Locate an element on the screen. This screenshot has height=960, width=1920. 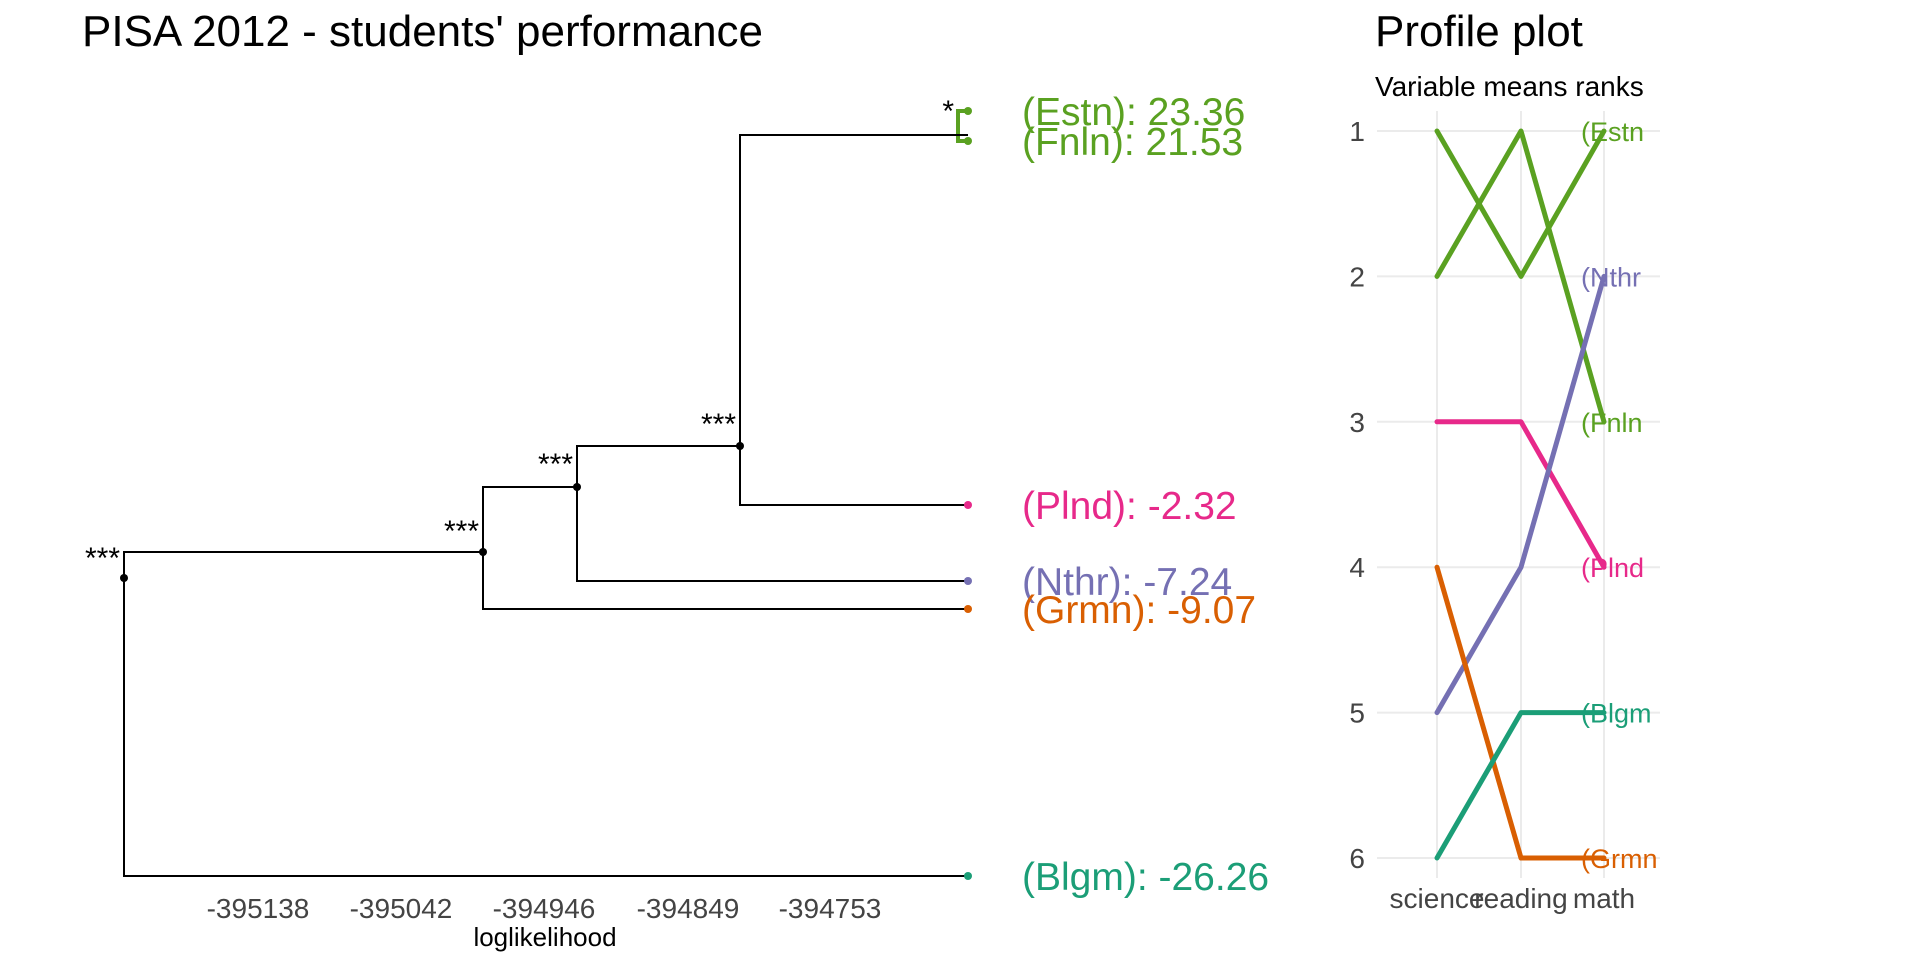
leaf-label: (Grmn): -9.07 is located at coordinates (1139, 610).